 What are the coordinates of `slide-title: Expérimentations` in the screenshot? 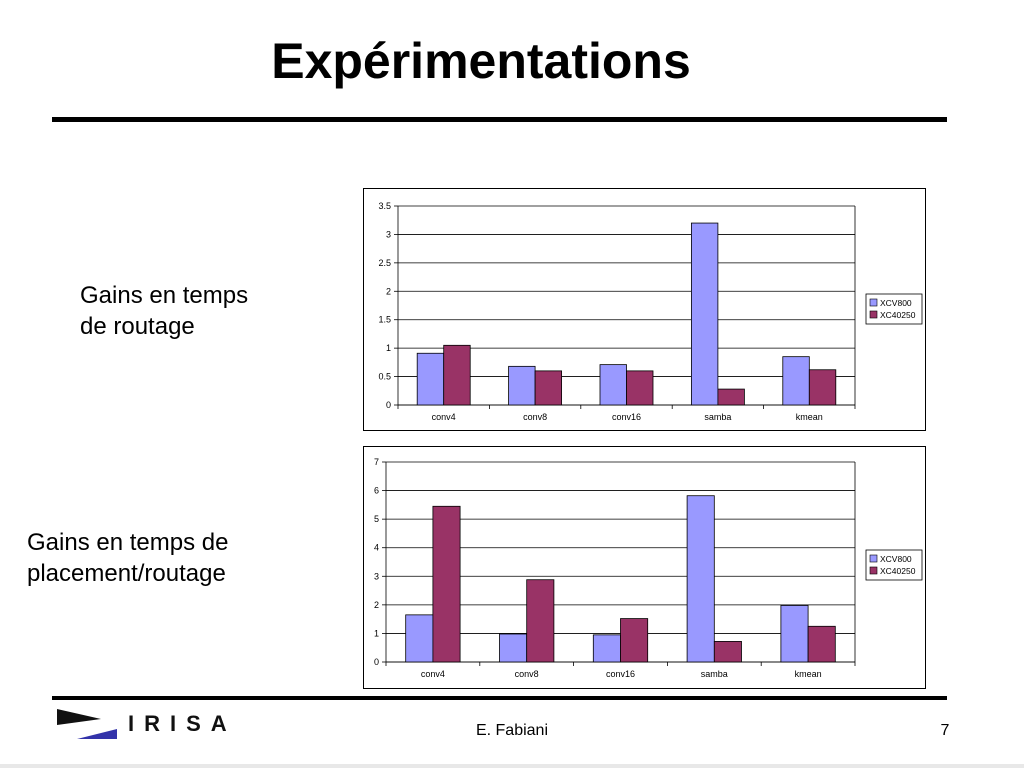 It's located at (481, 61).